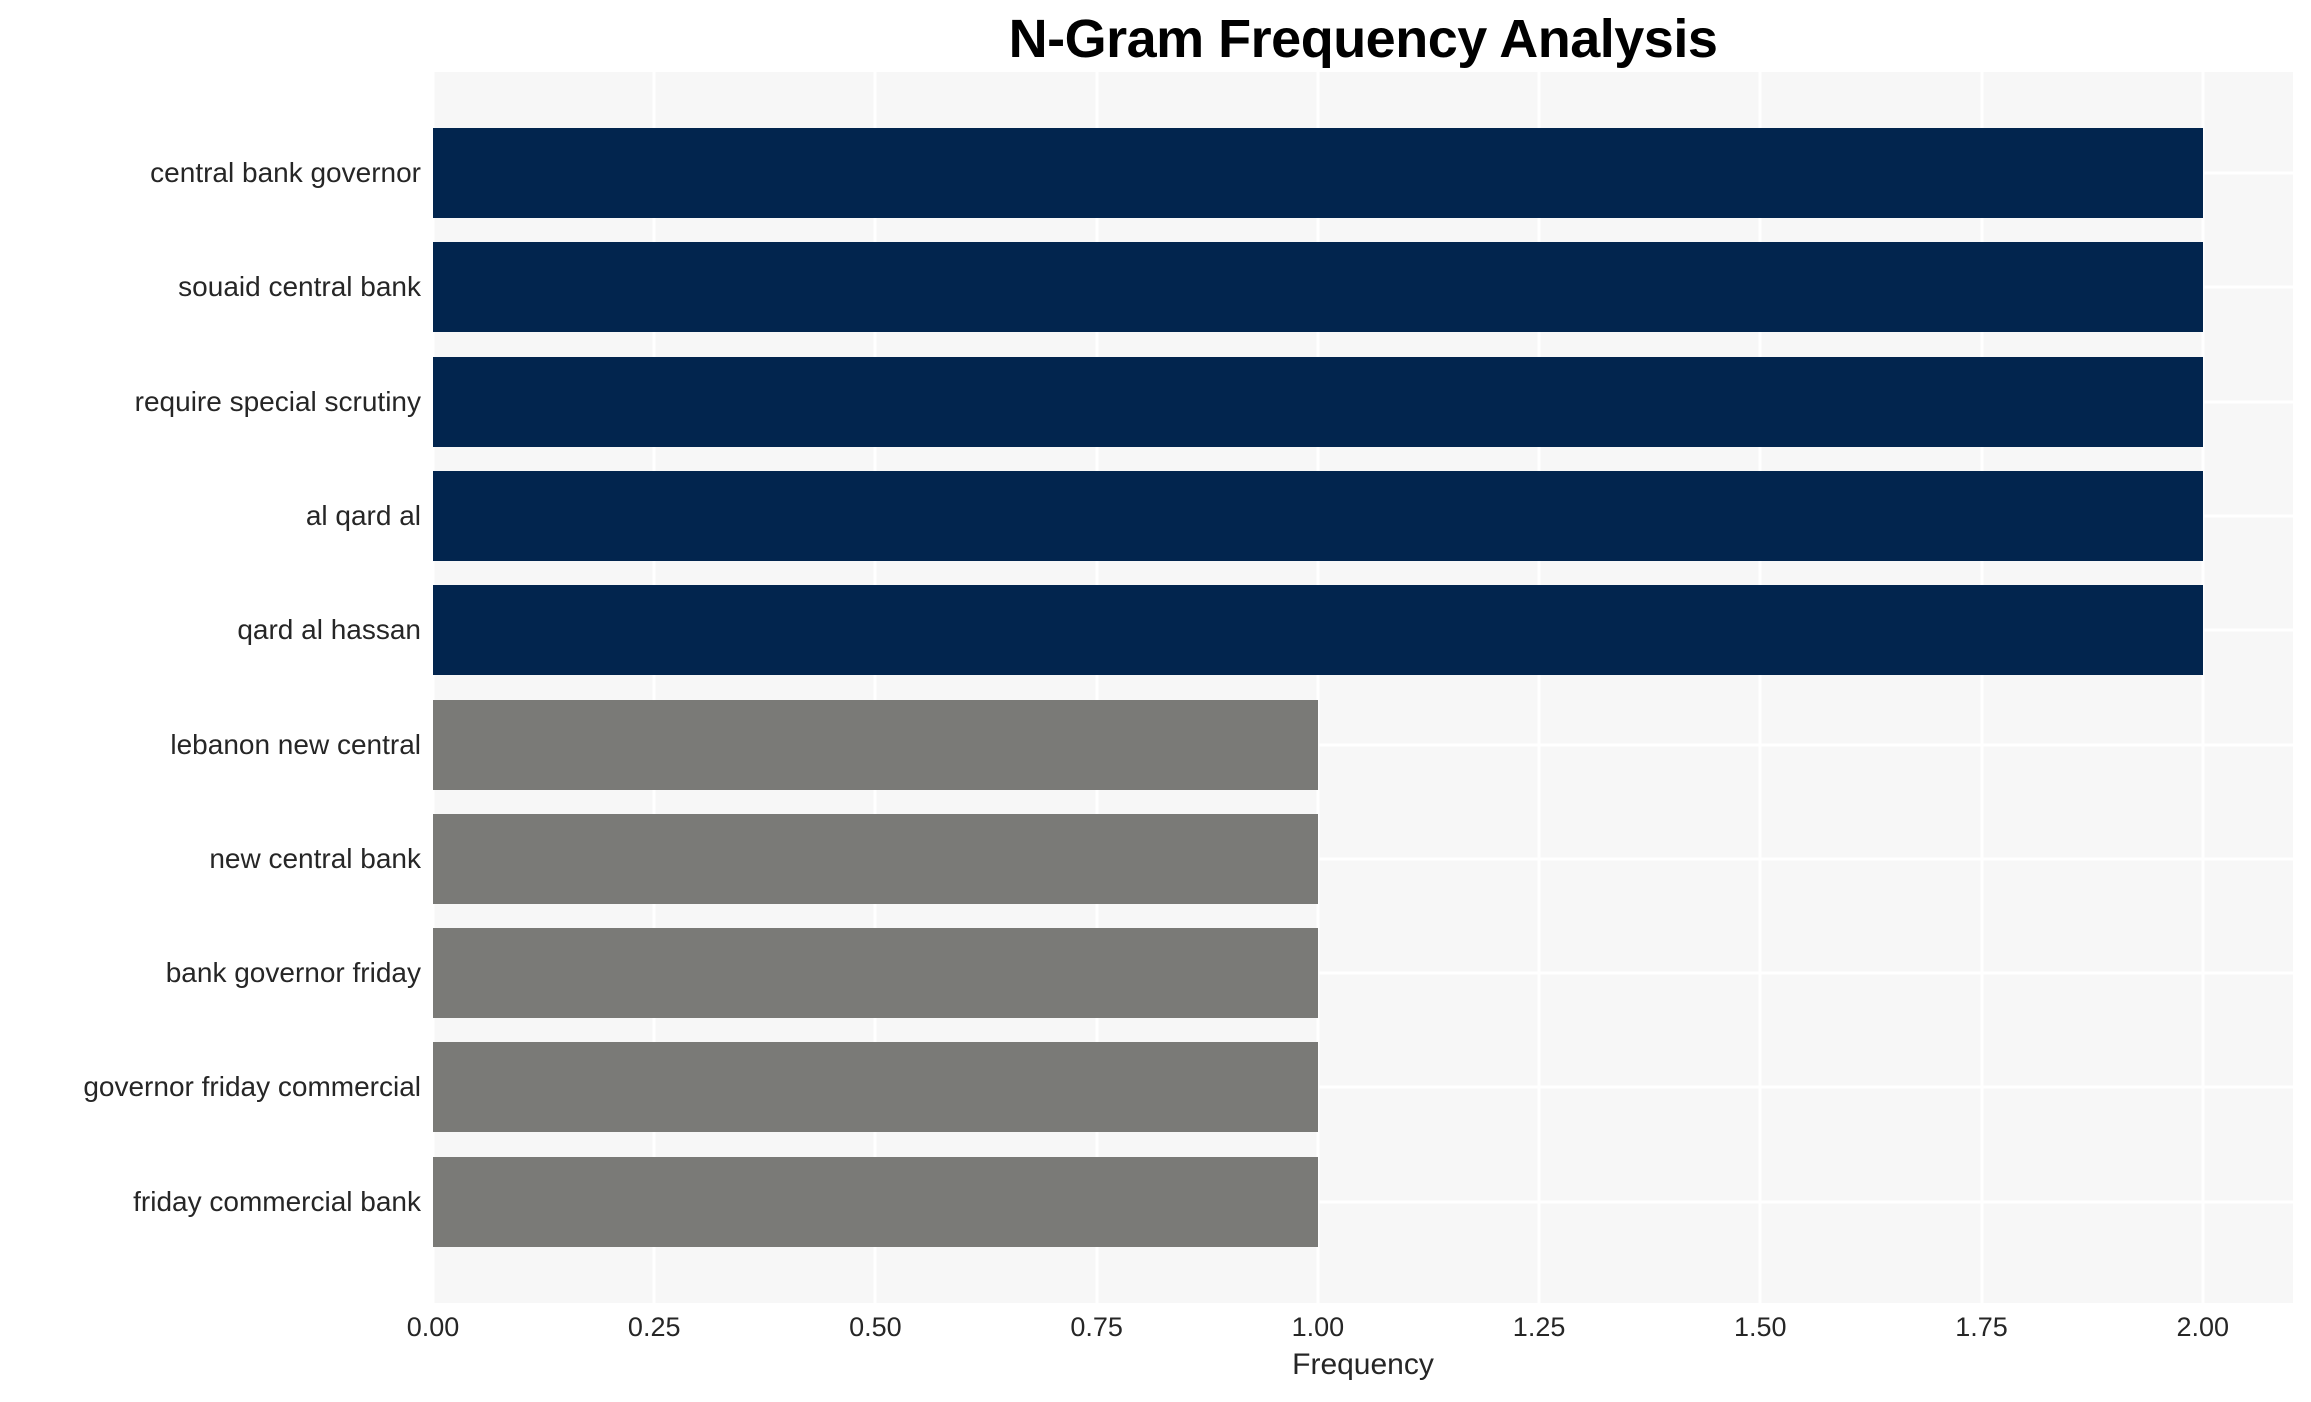  I want to click on y-axis-category-label: require special scrutiny, so click(277, 401).